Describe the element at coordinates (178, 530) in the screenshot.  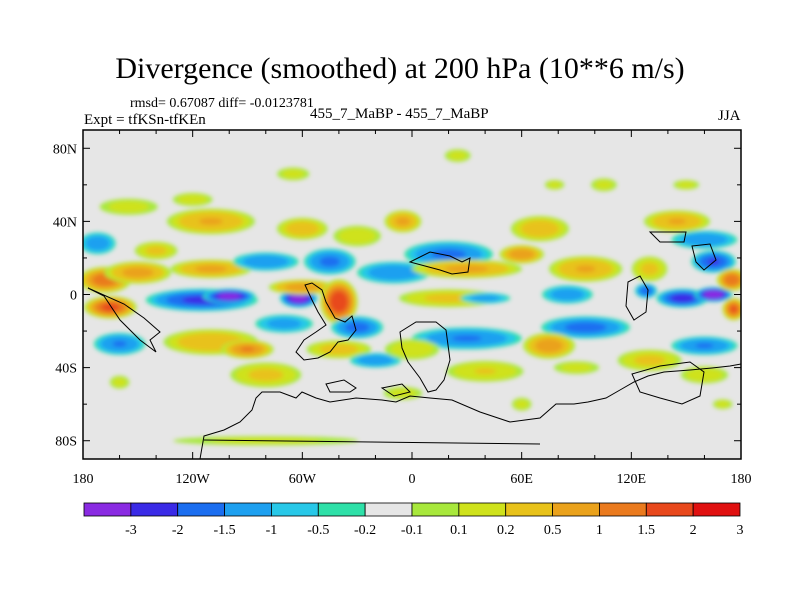
I see `colorbar-label: -2` at that location.